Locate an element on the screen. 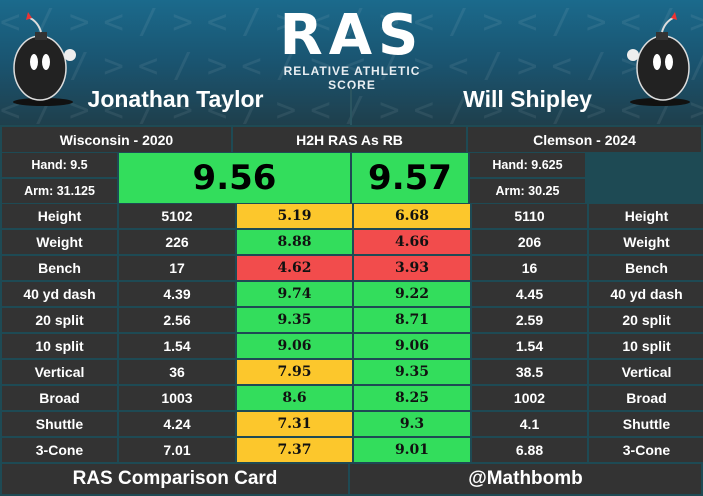  player-1-value: 17 is located at coordinates (177, 268).